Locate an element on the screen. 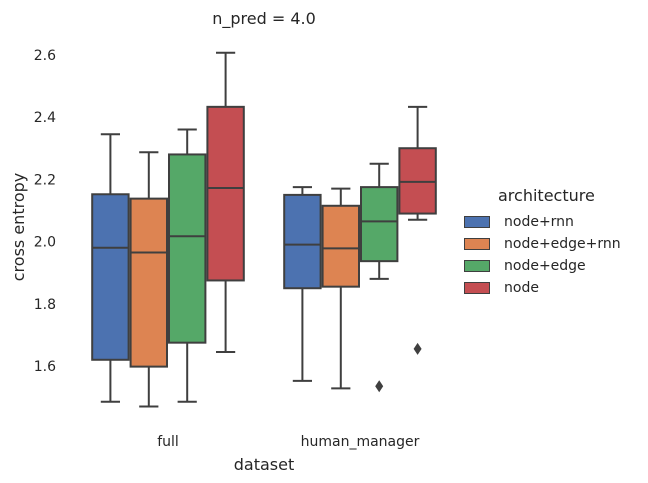 Image resolution: width=648 pixels, height=483 pixels. y-tick-label: 2.6 is located at coordinates (45, 56).